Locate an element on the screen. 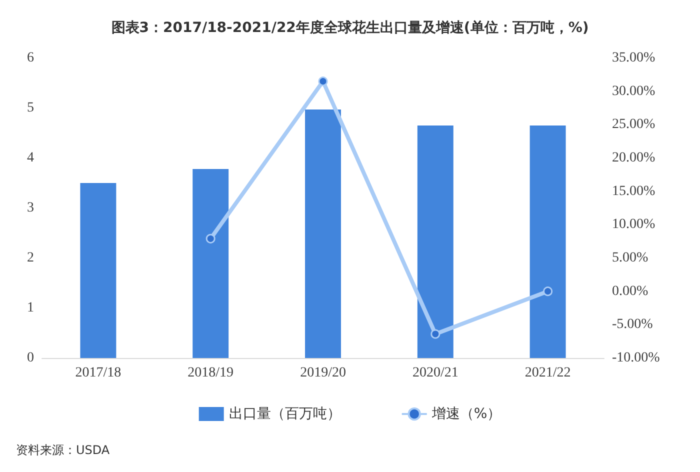 The width and height of the screenshot is (700, 472). legend-label: 出口量（百万吨） is located at coordinates (284, 414).